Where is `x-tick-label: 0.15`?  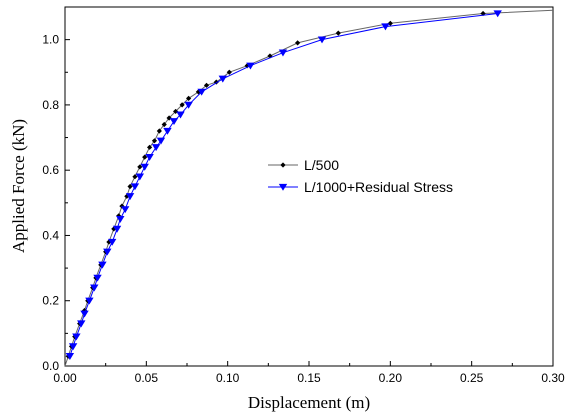 x-tick-label: 0.15 is located at coordinates (309, 378).